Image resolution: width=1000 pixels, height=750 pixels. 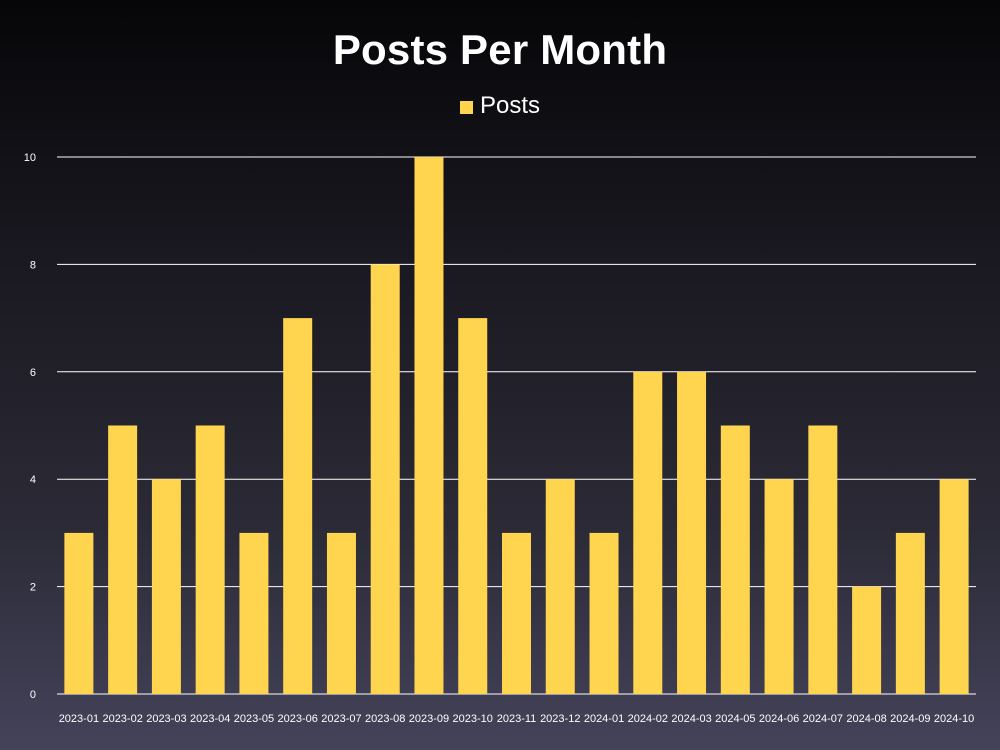 What do you see at coordinates (33, 480) in the screenshot?
I see `y-tick-label: 4` at bounding box center [33, 480].